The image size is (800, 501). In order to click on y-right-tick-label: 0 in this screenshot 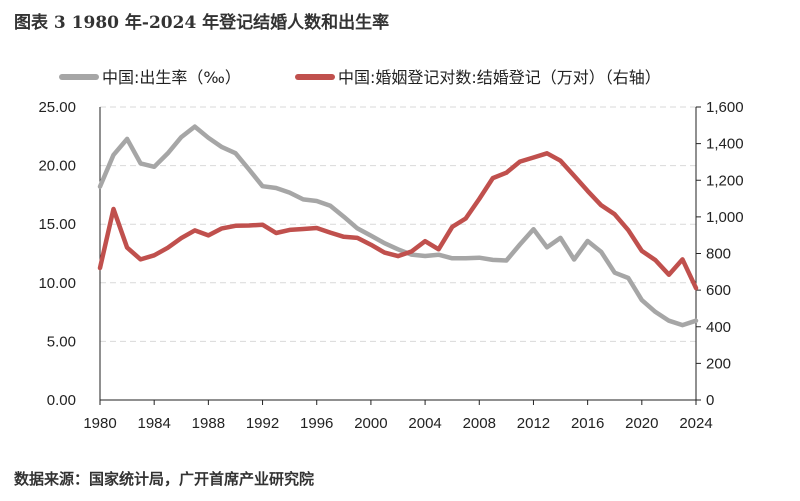, I will do `click(710, 400)`.